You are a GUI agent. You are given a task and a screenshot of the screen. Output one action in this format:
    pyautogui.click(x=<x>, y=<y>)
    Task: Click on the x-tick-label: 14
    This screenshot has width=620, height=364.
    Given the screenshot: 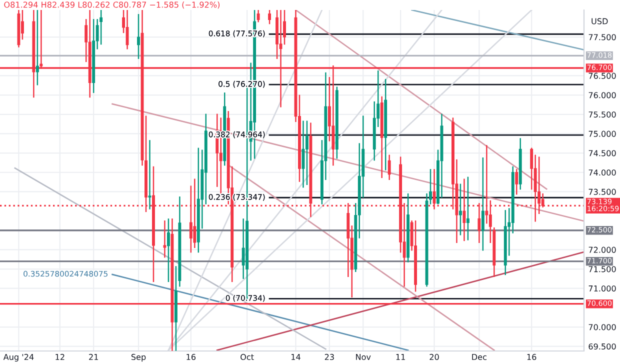 What is the action you would take?
    pyautogui.click(x=296, y=357)
    